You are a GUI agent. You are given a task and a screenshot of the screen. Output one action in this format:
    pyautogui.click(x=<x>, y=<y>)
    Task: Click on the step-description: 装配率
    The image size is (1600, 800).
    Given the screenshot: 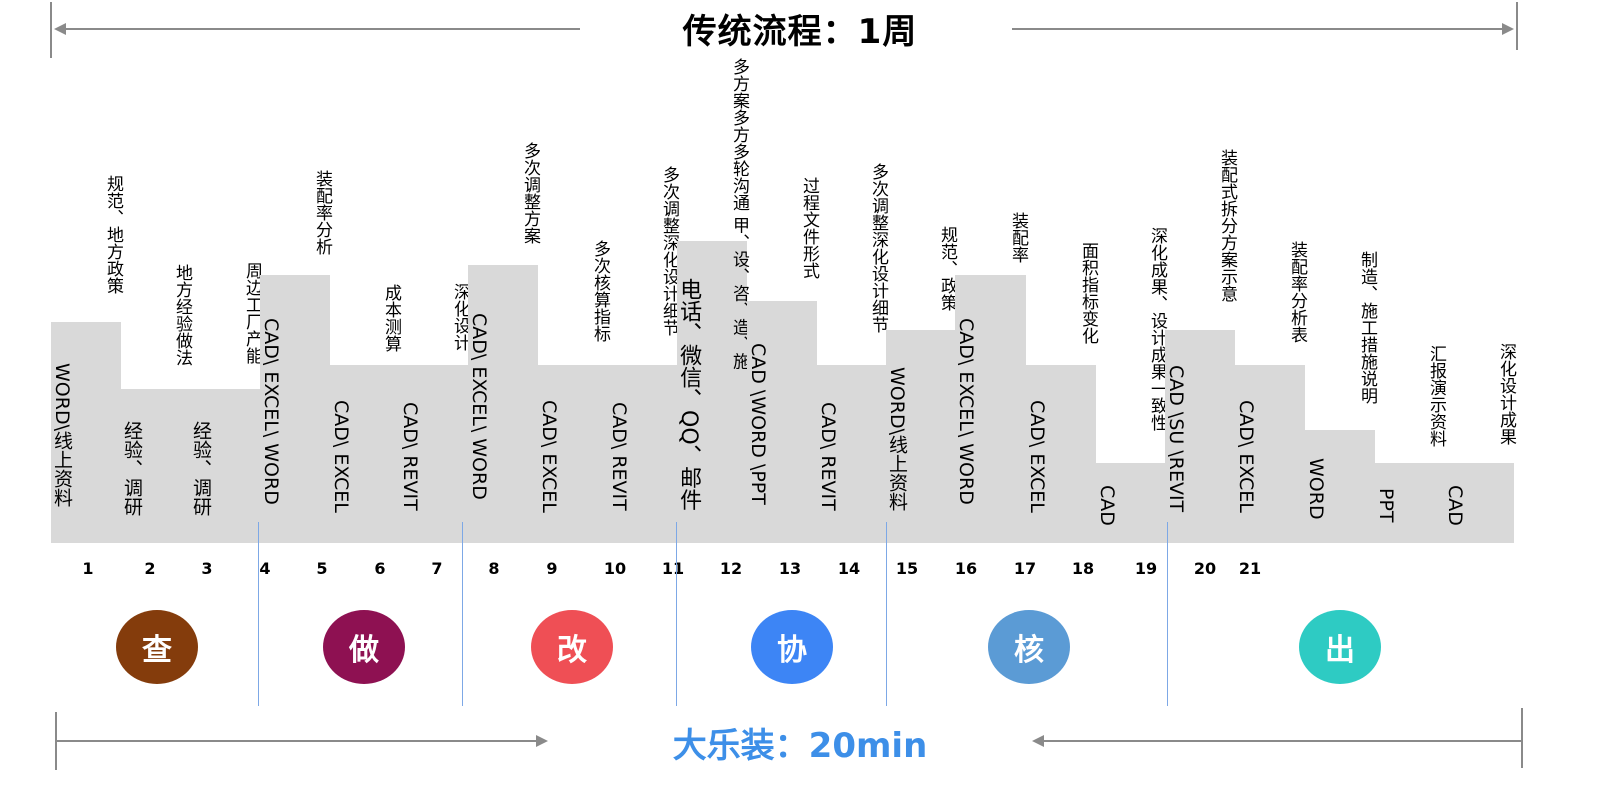 What is the action you would take?
    pyautogui.click(x=1018, y=237)
    